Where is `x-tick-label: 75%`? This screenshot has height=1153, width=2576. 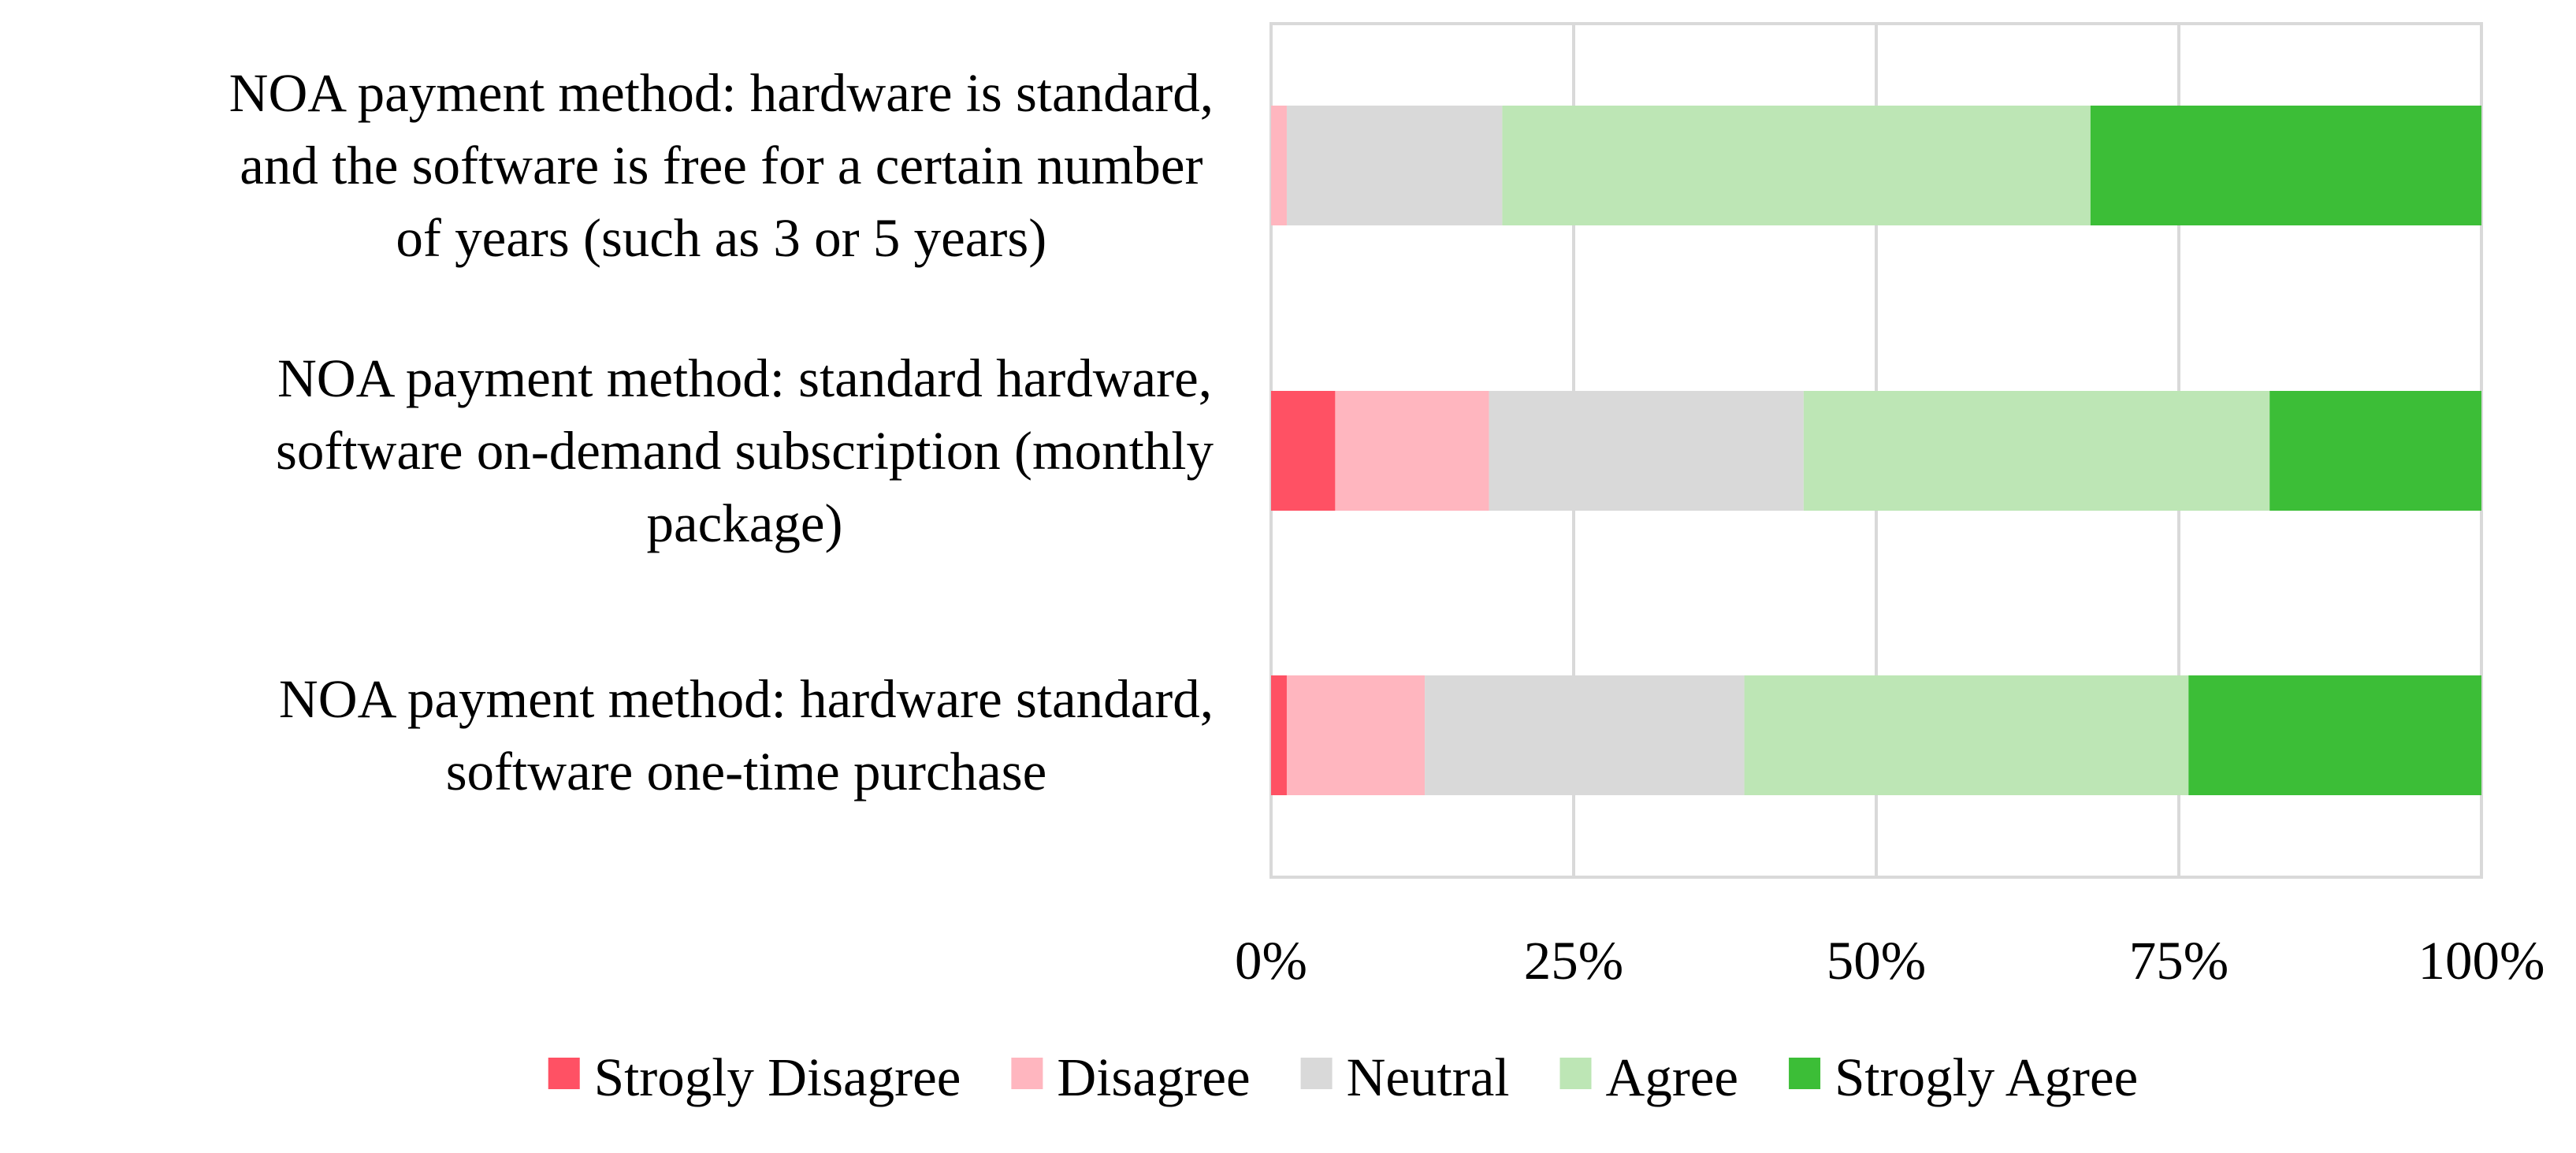 x-tick-label: 75% is located at coordinates (2178, 961).